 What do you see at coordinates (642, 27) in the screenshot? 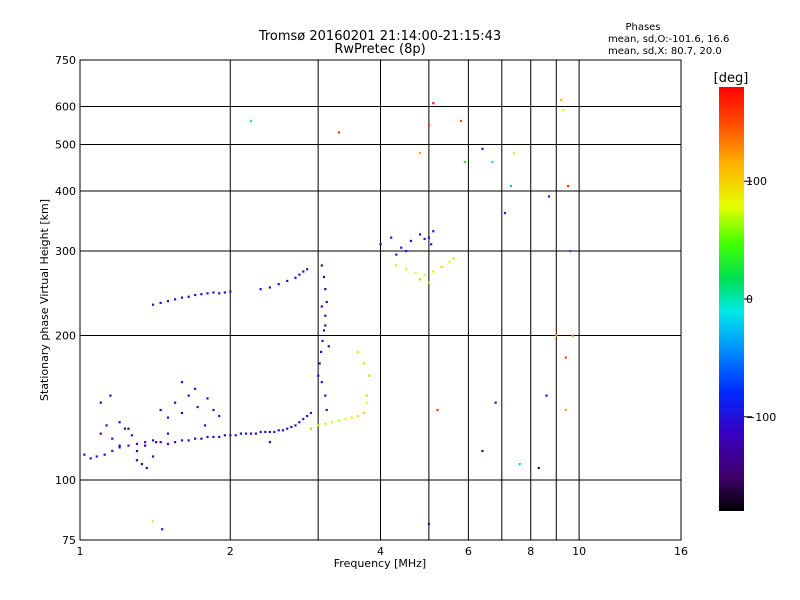
I see `legend-title: Phases` at bounding box center [642, 27].